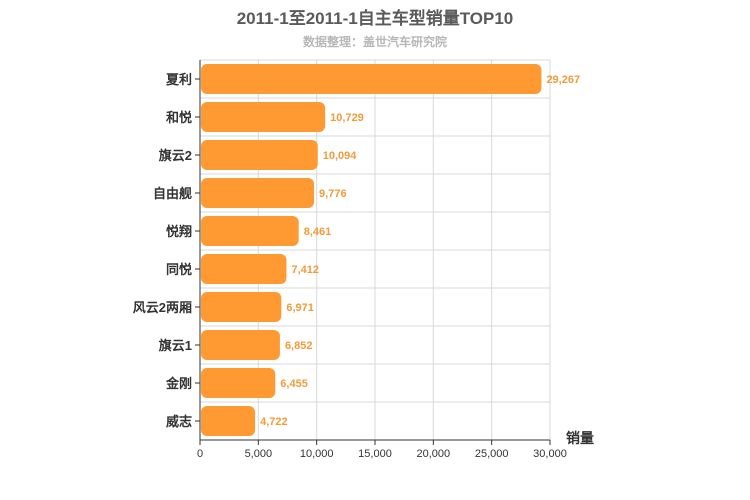 The height and width of the screenshot is (500, 750). I want to click on x-tick-label: 25,000, so click(492, 454).